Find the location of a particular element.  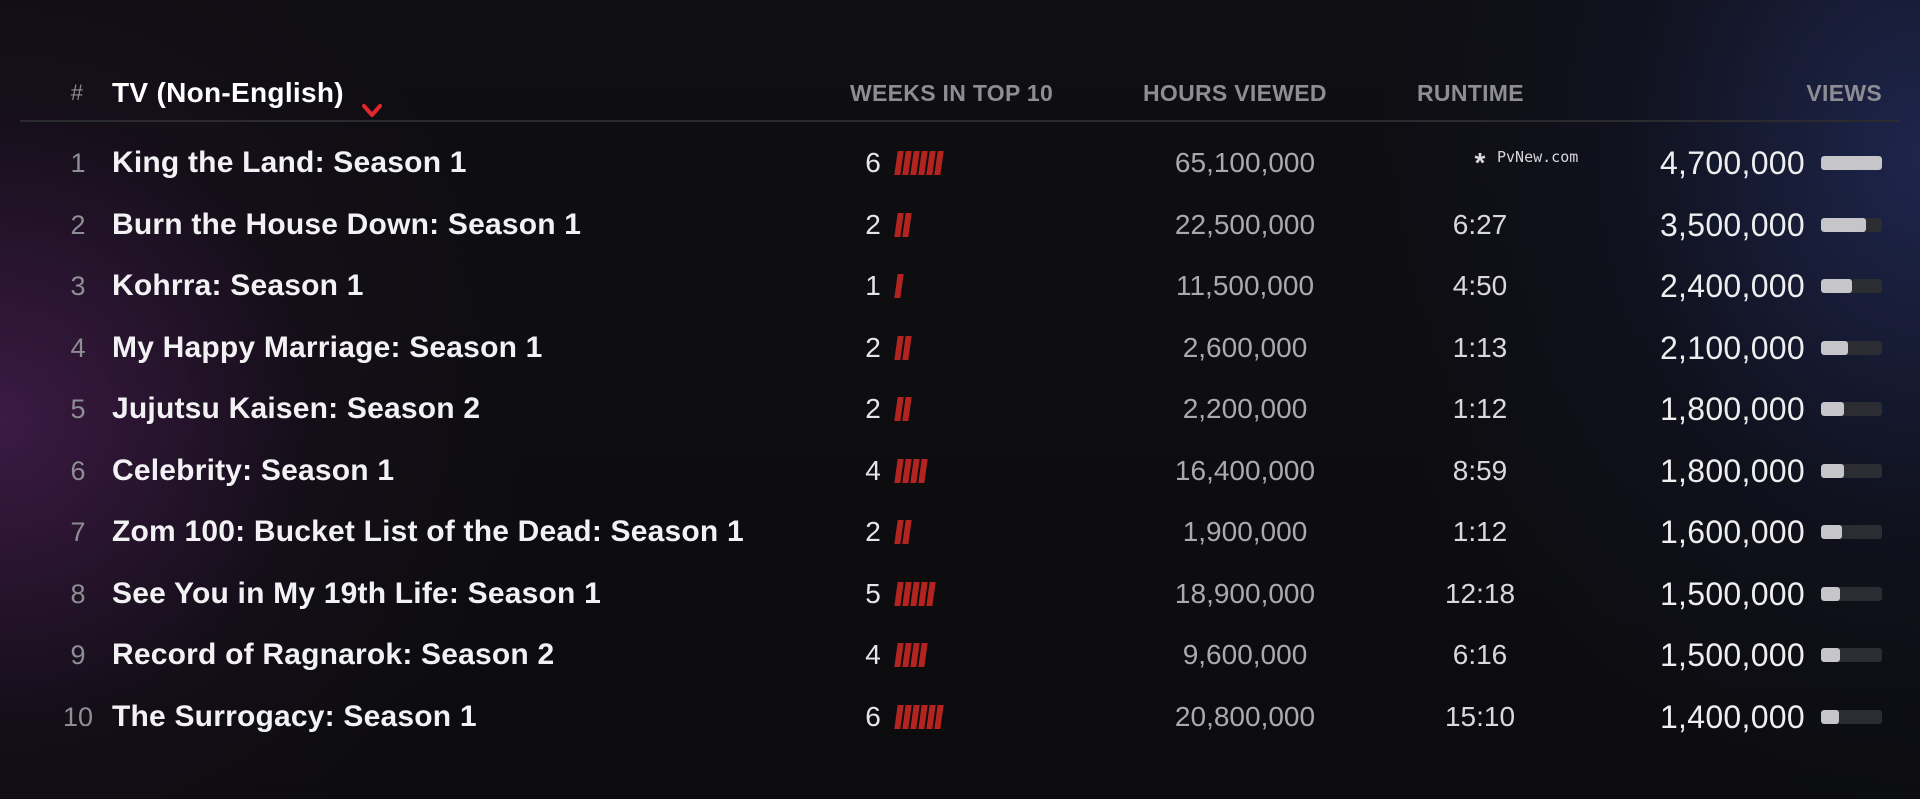

show-title: Kohrra: Season 1 is located at coordinates (238, 285).